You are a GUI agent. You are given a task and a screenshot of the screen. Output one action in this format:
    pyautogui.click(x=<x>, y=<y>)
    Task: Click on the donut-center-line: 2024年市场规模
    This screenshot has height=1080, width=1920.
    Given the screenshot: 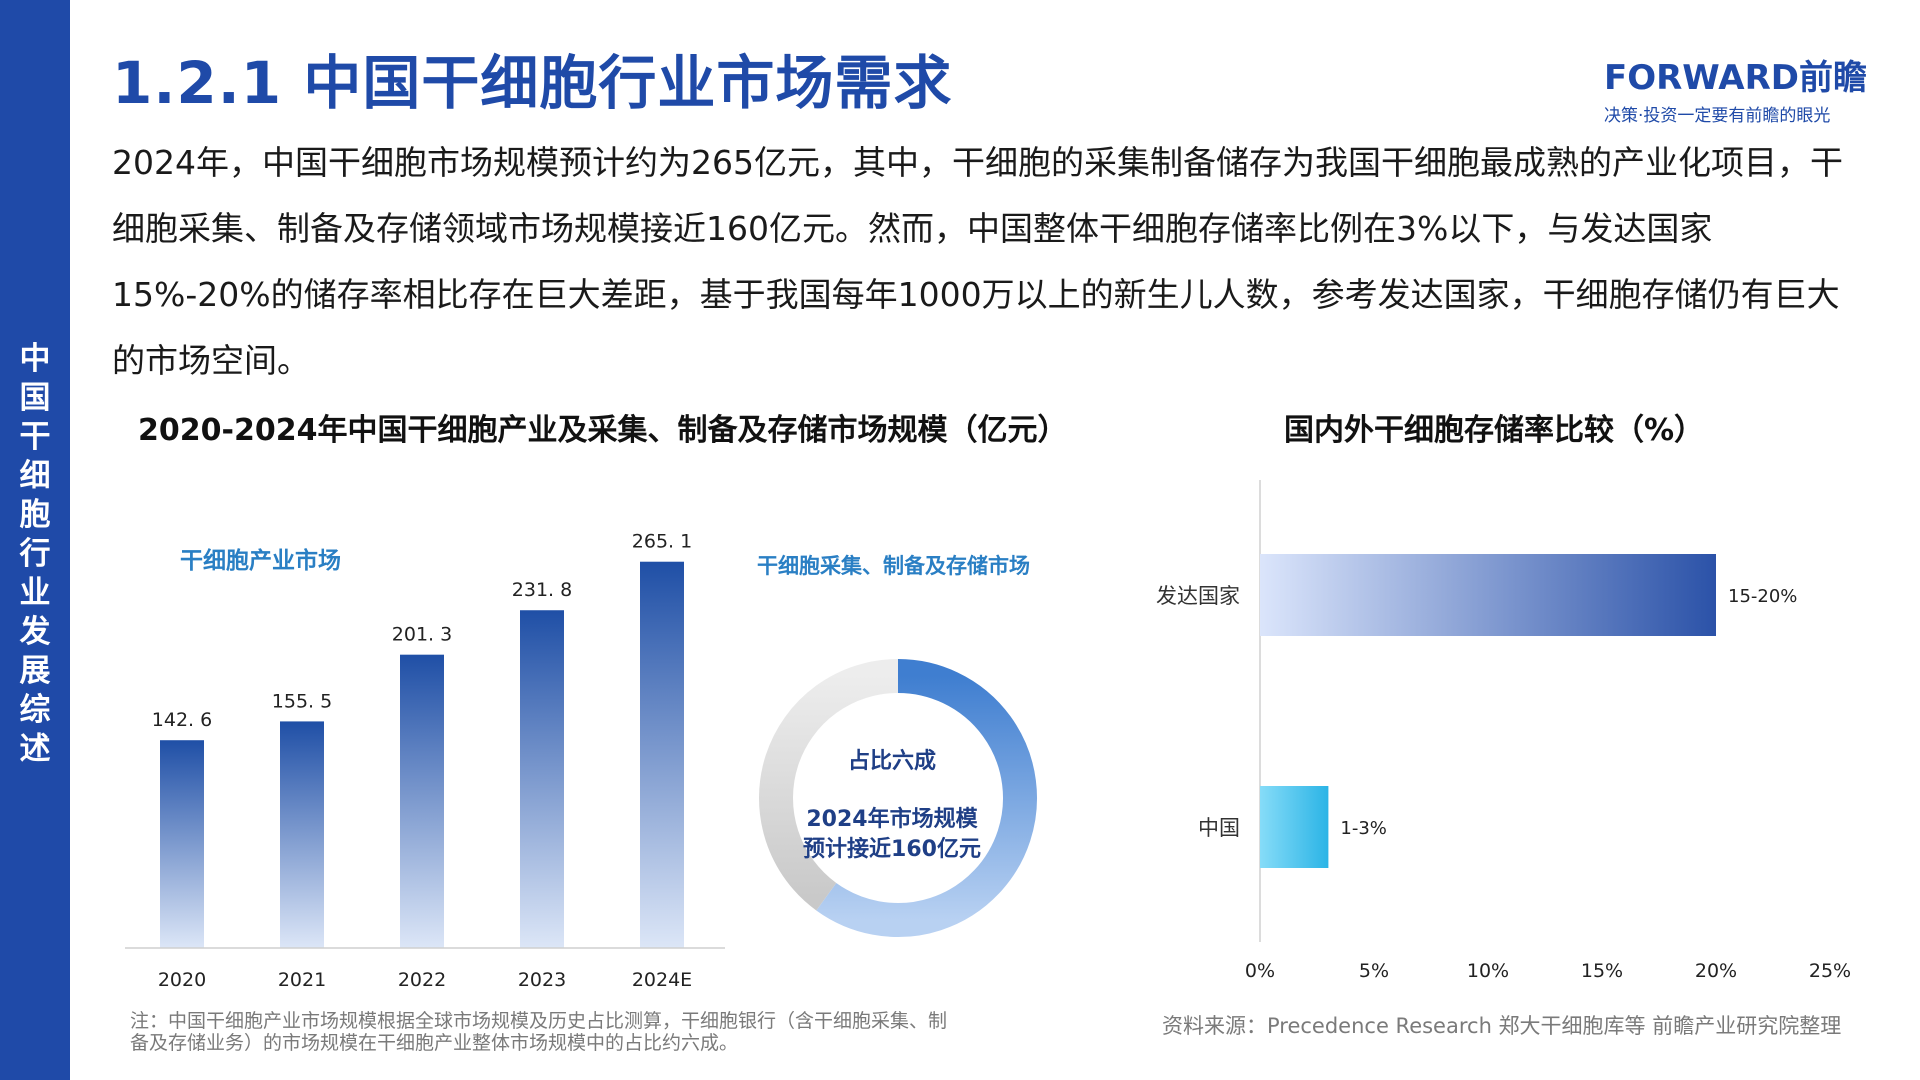 What is the action you would take?
    pyautogui.click(x=892, y=819)
    